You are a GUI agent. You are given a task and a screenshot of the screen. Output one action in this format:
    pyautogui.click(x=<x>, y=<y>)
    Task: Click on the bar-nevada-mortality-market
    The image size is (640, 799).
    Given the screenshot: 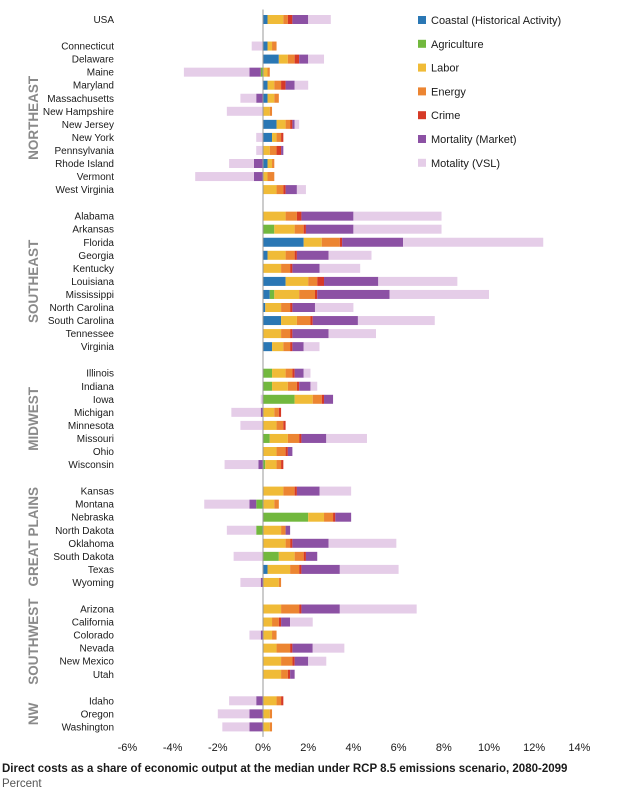 What is the action you would take?
    pyautogui.click(x=302, y=648)
    